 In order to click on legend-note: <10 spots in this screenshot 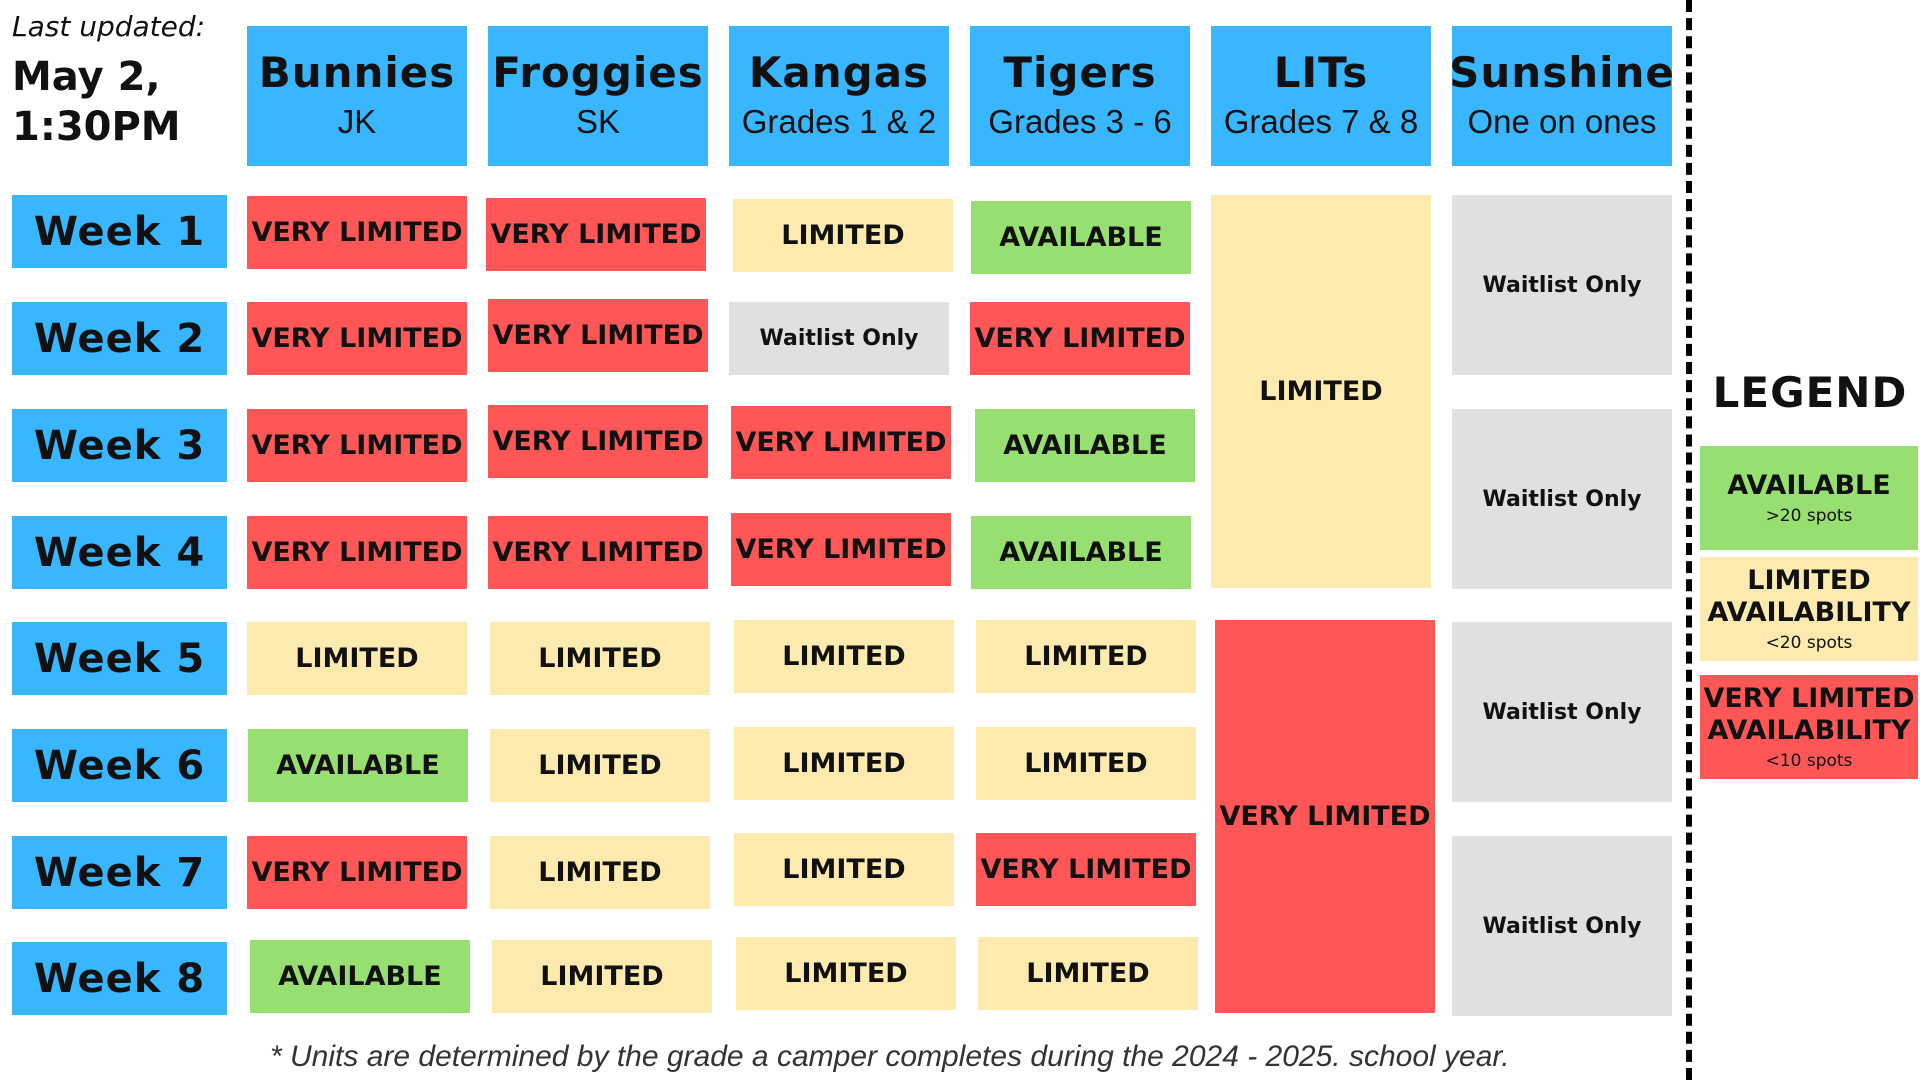, I will do `click(1809, 761)`.